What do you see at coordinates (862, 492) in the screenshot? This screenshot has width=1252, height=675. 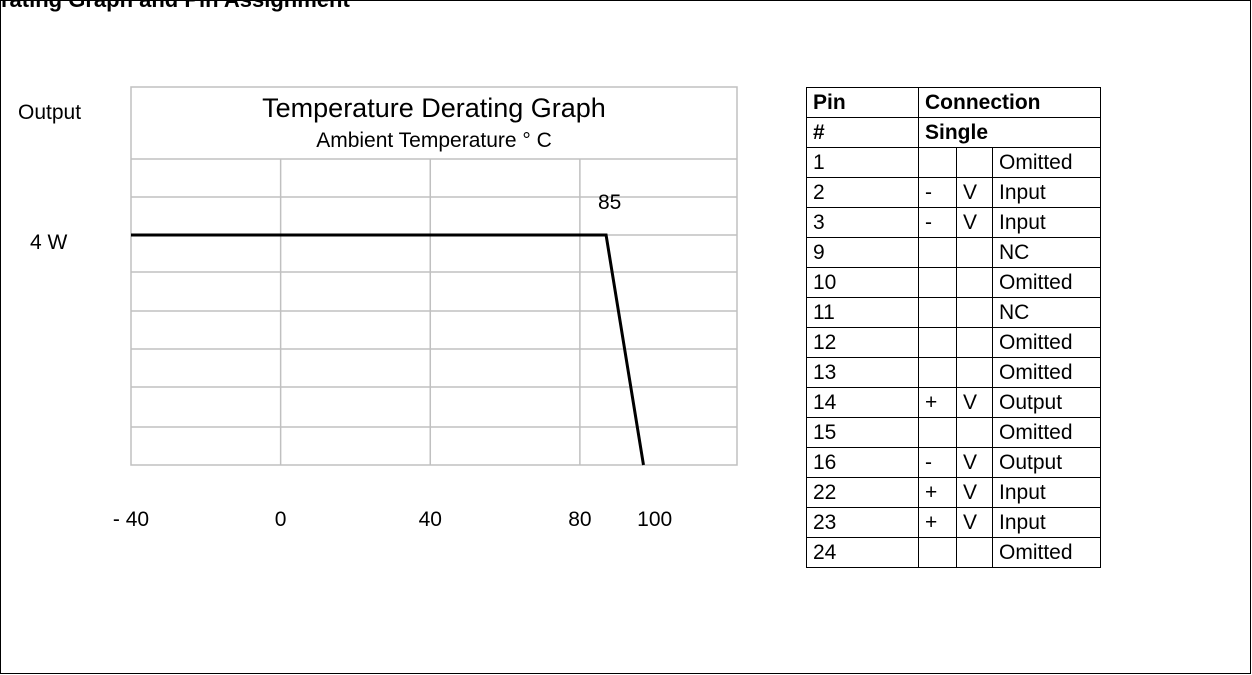 I see `pin-cell: 22` at bounding box center [862, 492].